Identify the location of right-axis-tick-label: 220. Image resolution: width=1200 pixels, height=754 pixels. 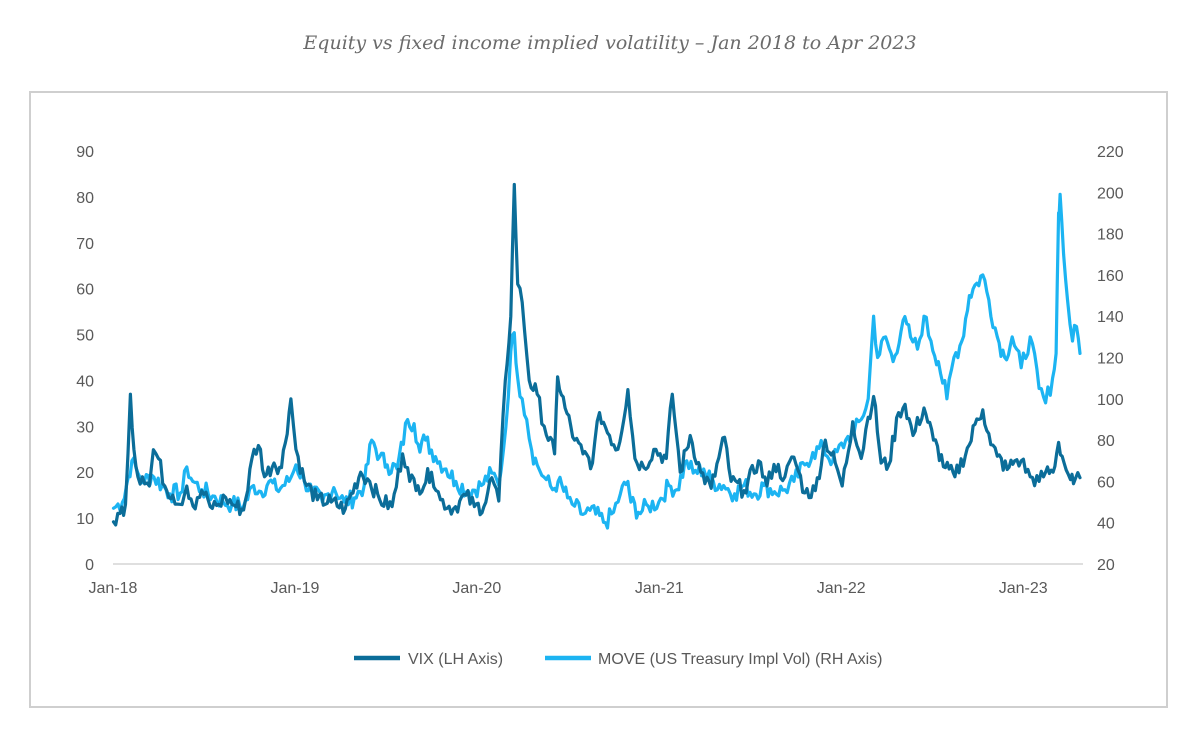
(1110, 152).